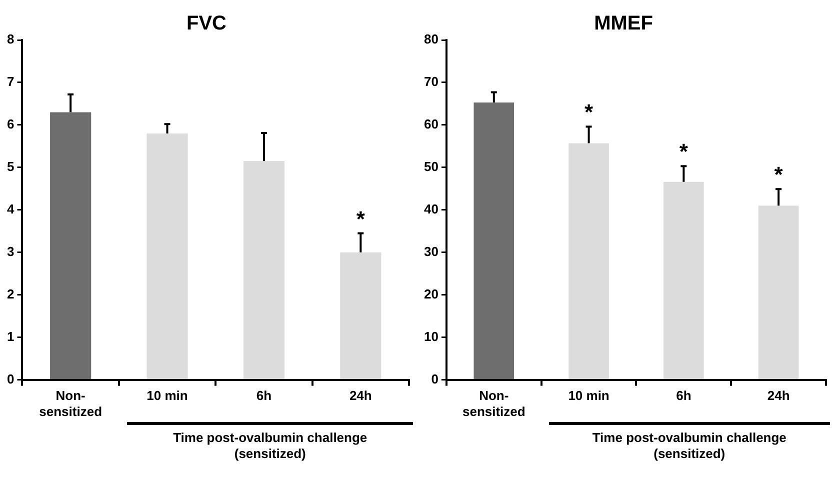  Describe the element at coordinates (10, 208) in the screenshot. I see `y-tick-label: 4` at that location.